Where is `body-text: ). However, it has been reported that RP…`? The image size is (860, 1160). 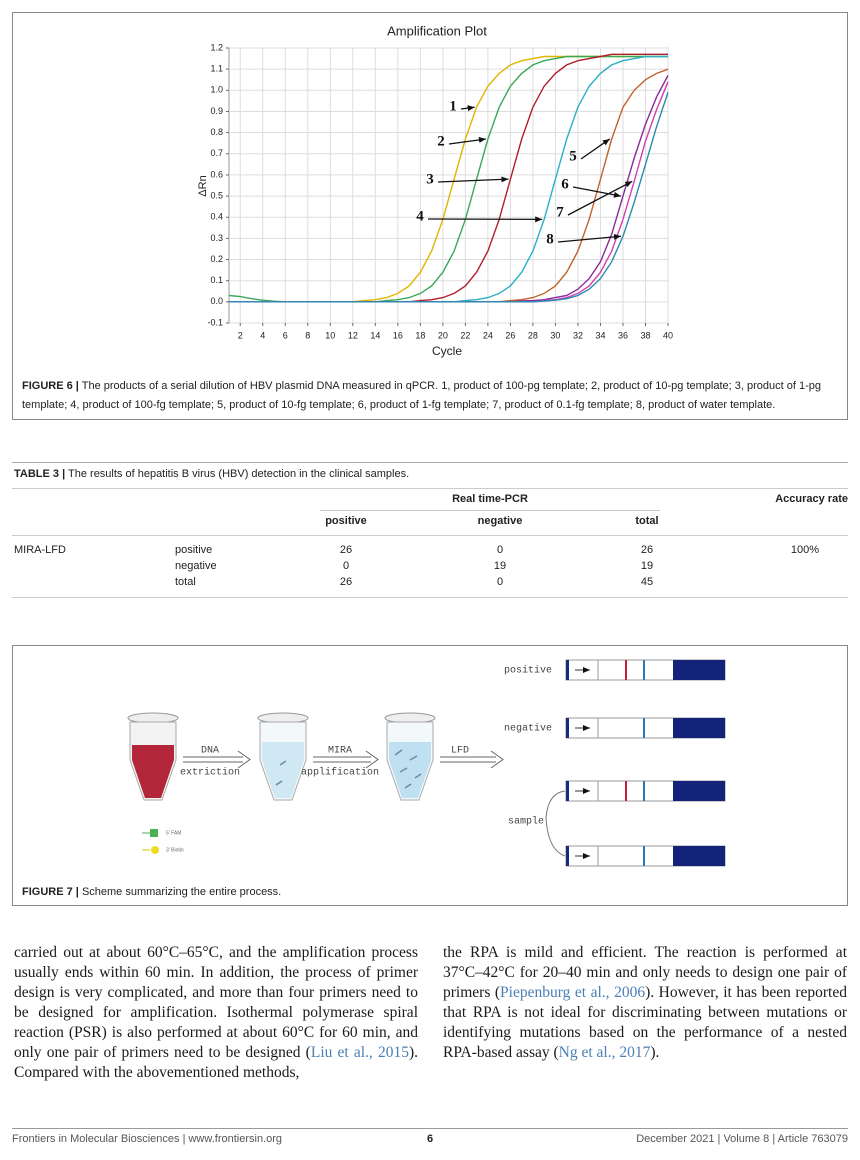 body-text: ). However, it has been reported that RP… is located at coordinates (645, 1022).